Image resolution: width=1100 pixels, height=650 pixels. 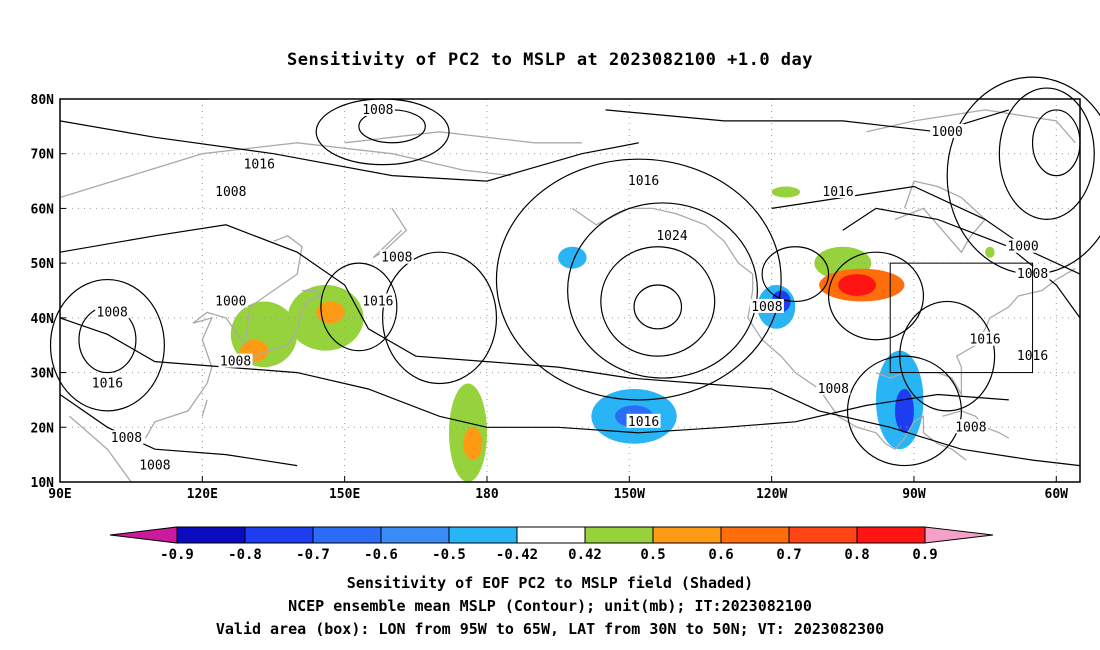 What do you see at coordinates (959, 535) in the screenshot?
I see `colorbar-extend-high` at bounding box center [959, 535].